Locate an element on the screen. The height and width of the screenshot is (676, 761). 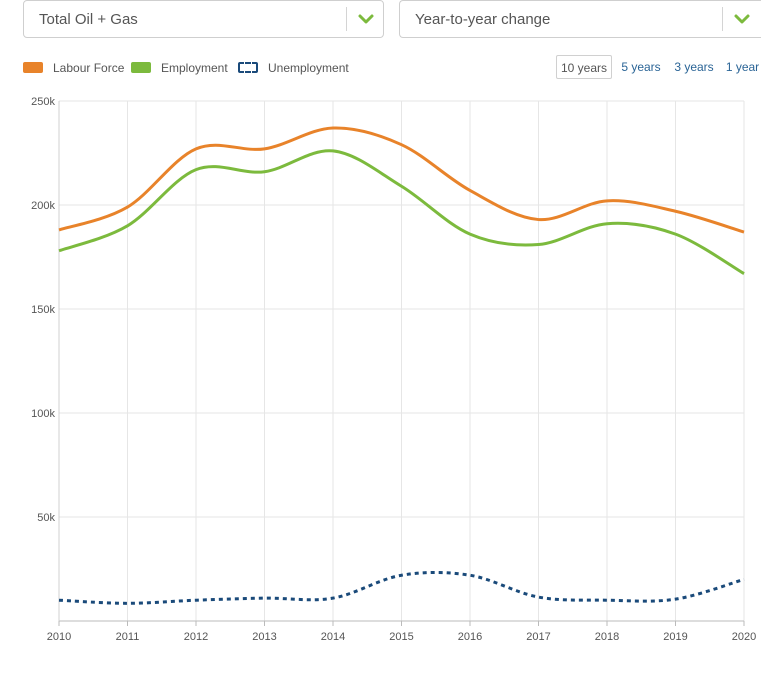
range-3-years-button: 3 years is located at coordinates (694, 67).